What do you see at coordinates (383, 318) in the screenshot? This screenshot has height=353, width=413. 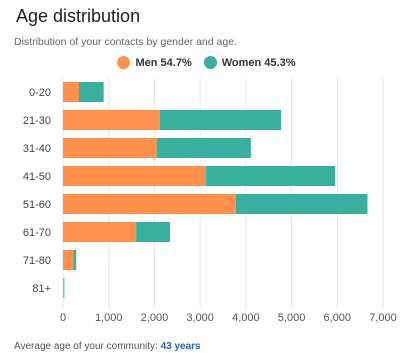 I see `x-tick-label: 7,000` at bounding box center [383, 318].